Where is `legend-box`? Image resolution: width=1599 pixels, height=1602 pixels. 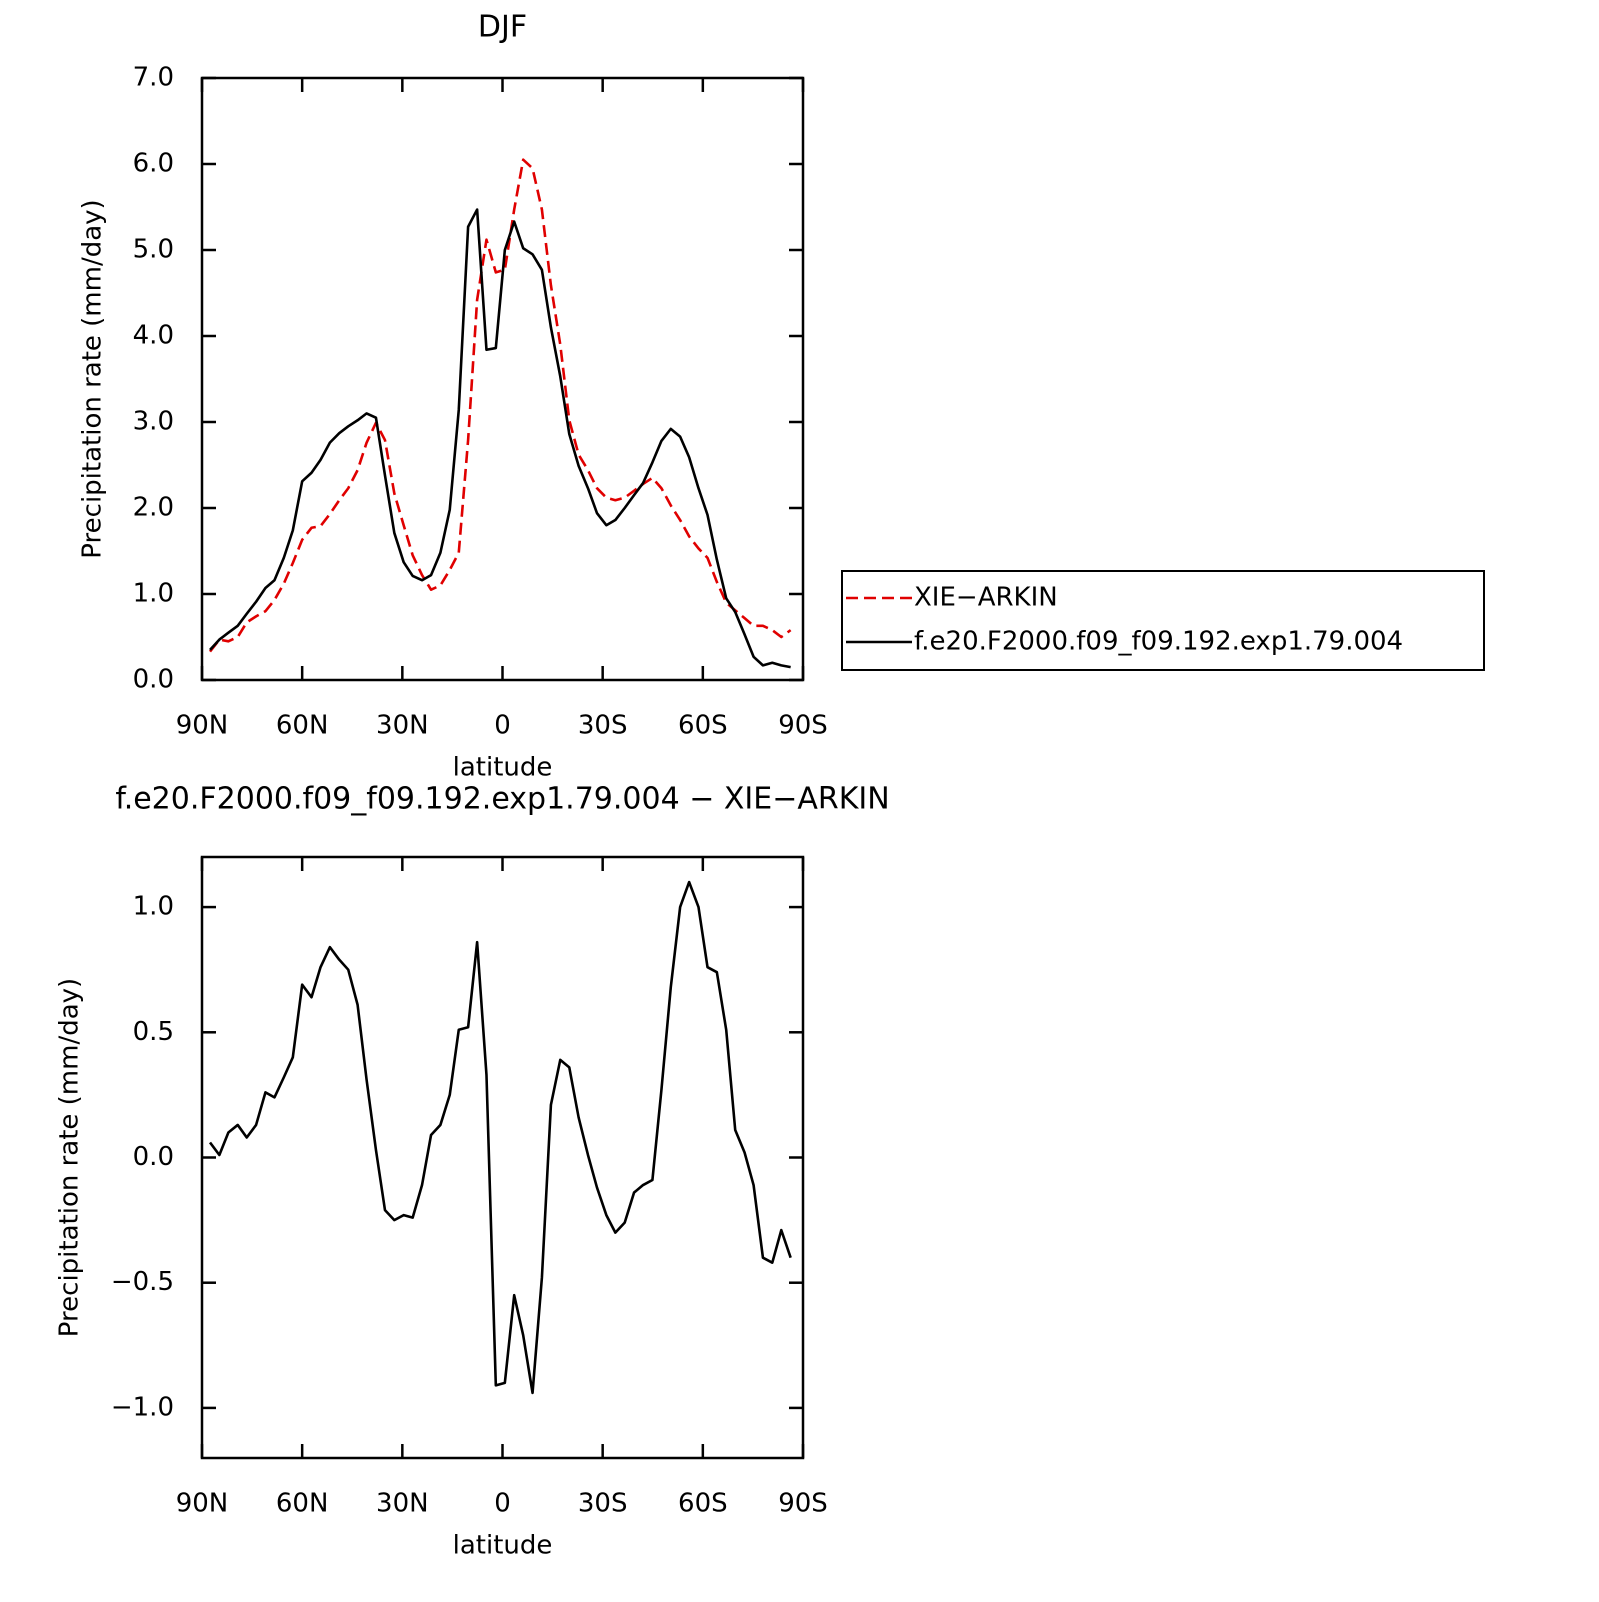
legend-box is located at coordinates (1163, 620).